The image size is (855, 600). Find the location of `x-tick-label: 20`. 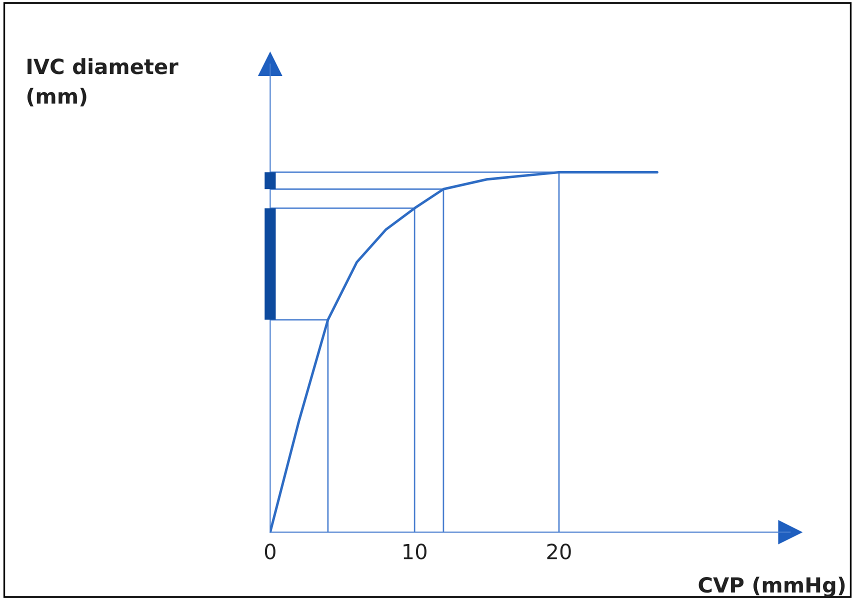

x-tick-label: 20 is located at coordinates (559, 552).